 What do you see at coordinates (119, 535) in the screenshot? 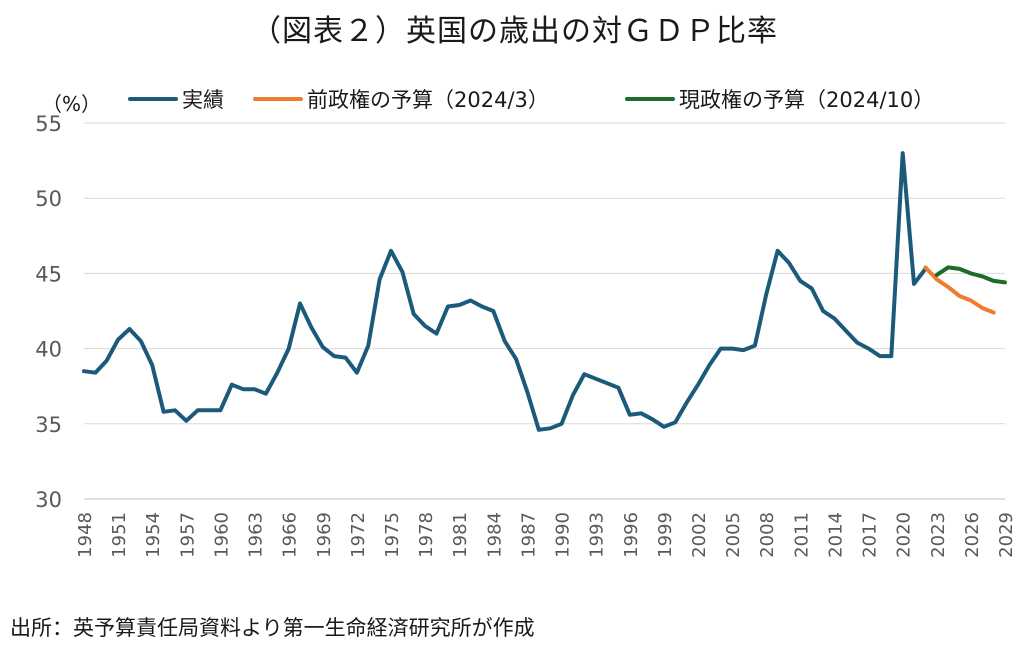
I see `x-tick-label: 1951` at bounding box center [119, 535].